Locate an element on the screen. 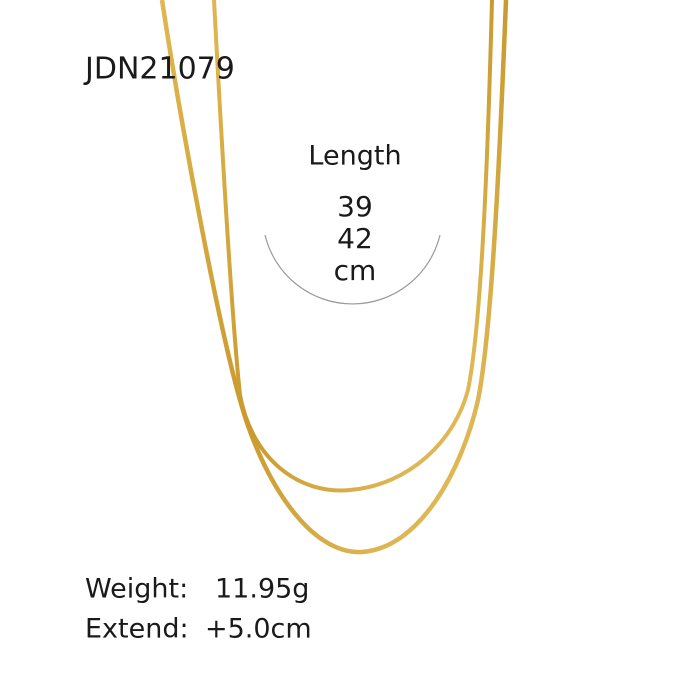  spec-label: Weight: is located at coordinates (136, 589).